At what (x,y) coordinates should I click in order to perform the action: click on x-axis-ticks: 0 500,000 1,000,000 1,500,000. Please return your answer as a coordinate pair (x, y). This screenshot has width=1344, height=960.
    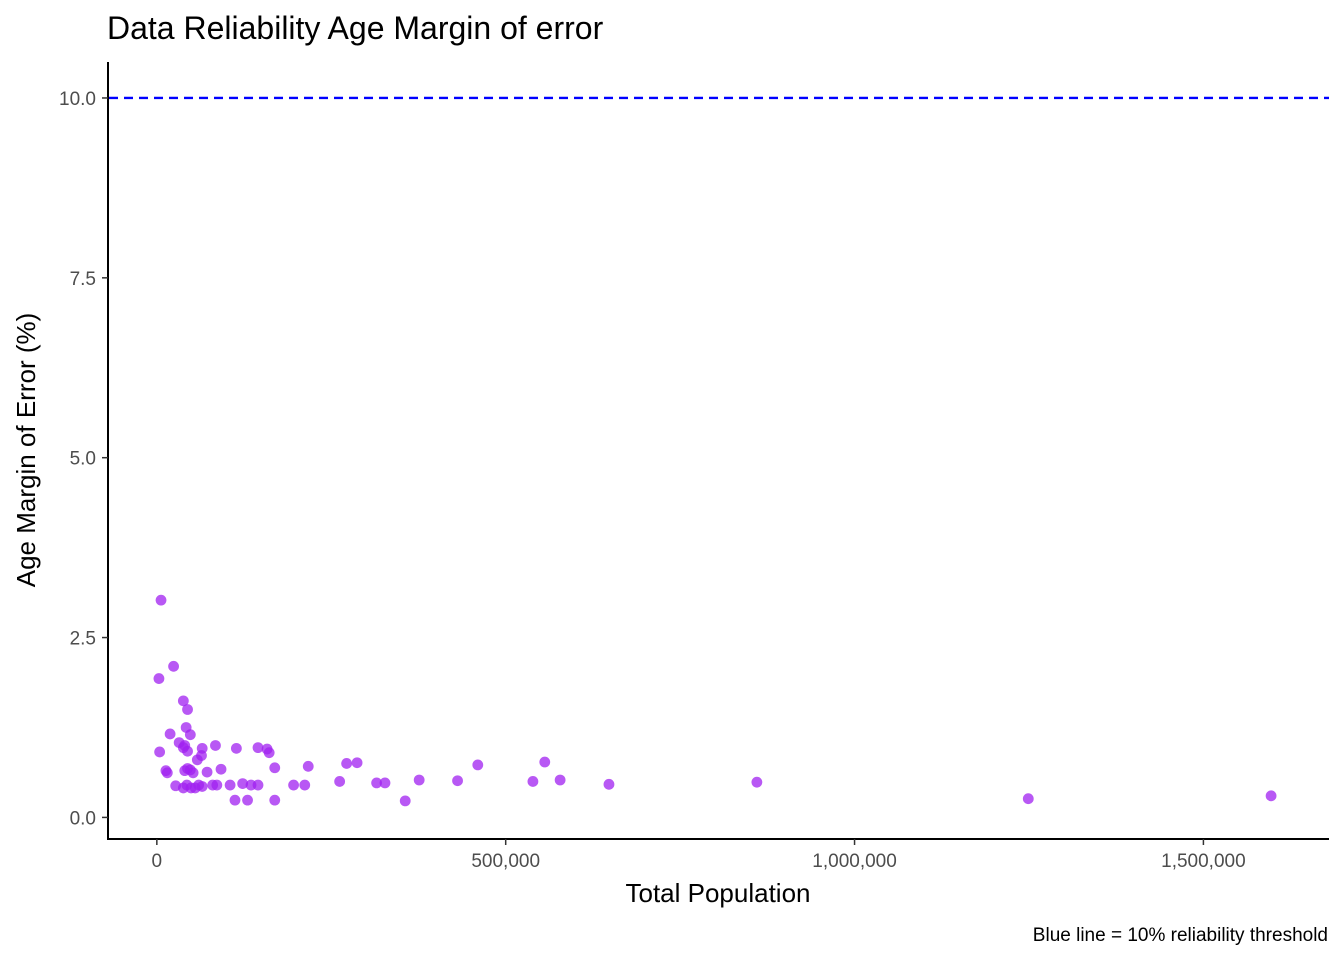
    Looking at the image, I should click on (699, 855).